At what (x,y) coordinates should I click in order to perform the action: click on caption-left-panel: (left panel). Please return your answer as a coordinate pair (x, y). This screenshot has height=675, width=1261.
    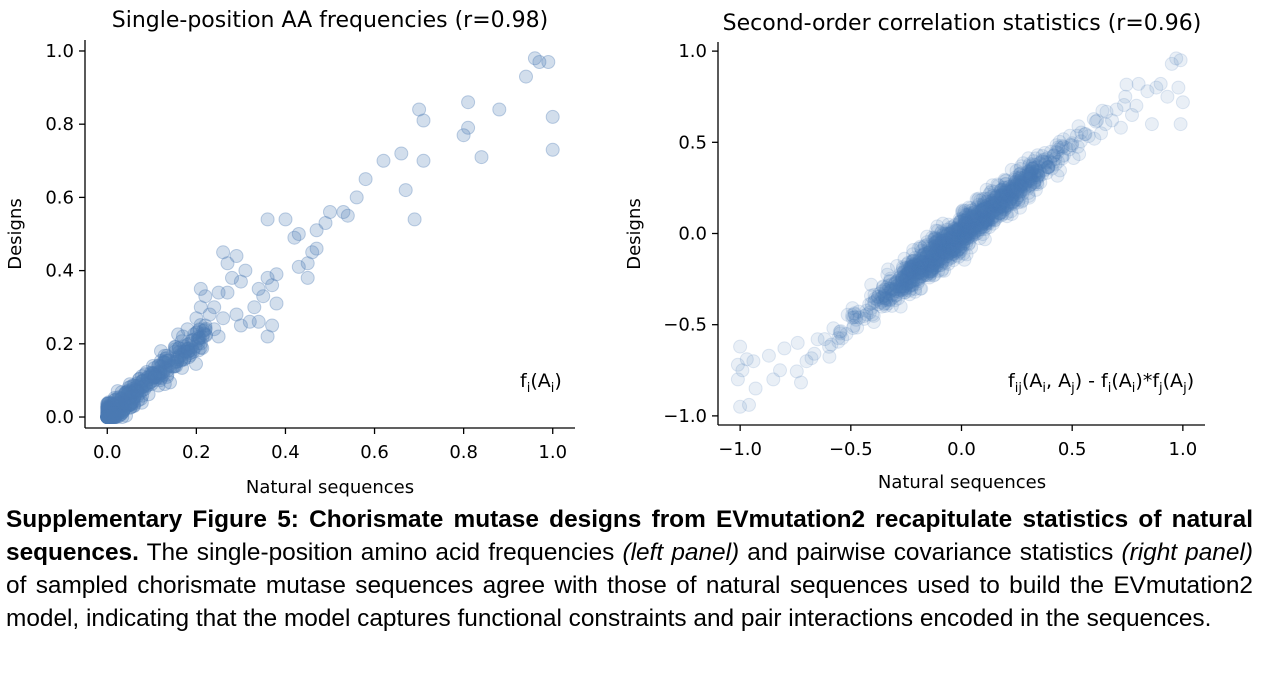
    Looking at the image, I should click on (681, 552).